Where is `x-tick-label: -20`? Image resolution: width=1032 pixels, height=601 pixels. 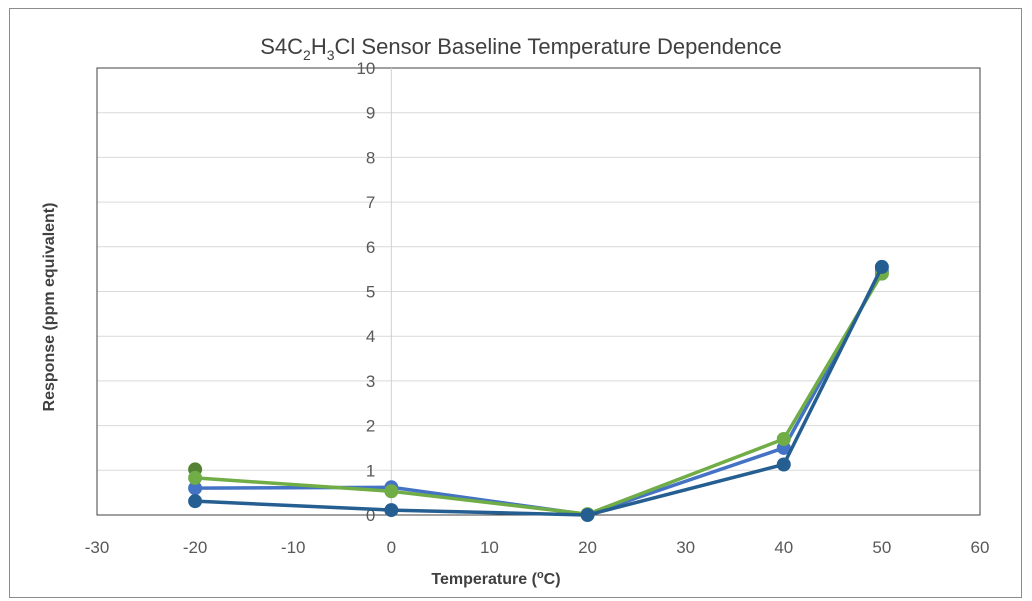
x-tick-label: -20 is located at coordinates (195, 547).